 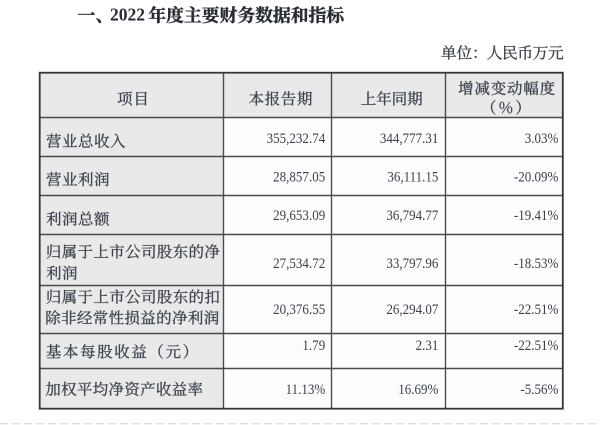 I want to click on svg-text: -19.41%, so click(x=536, y=215).